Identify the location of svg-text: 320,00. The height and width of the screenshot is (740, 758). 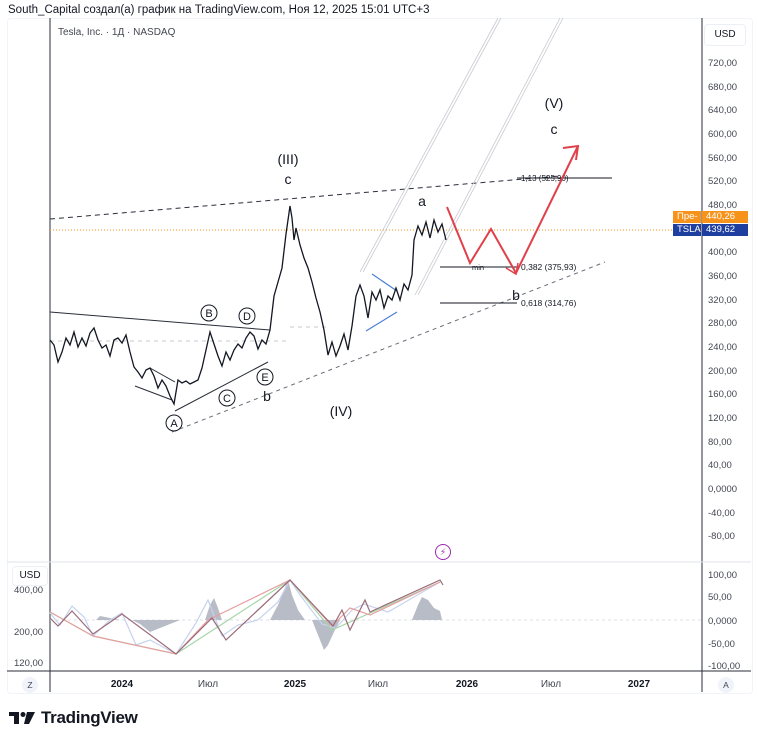
(722, 300).